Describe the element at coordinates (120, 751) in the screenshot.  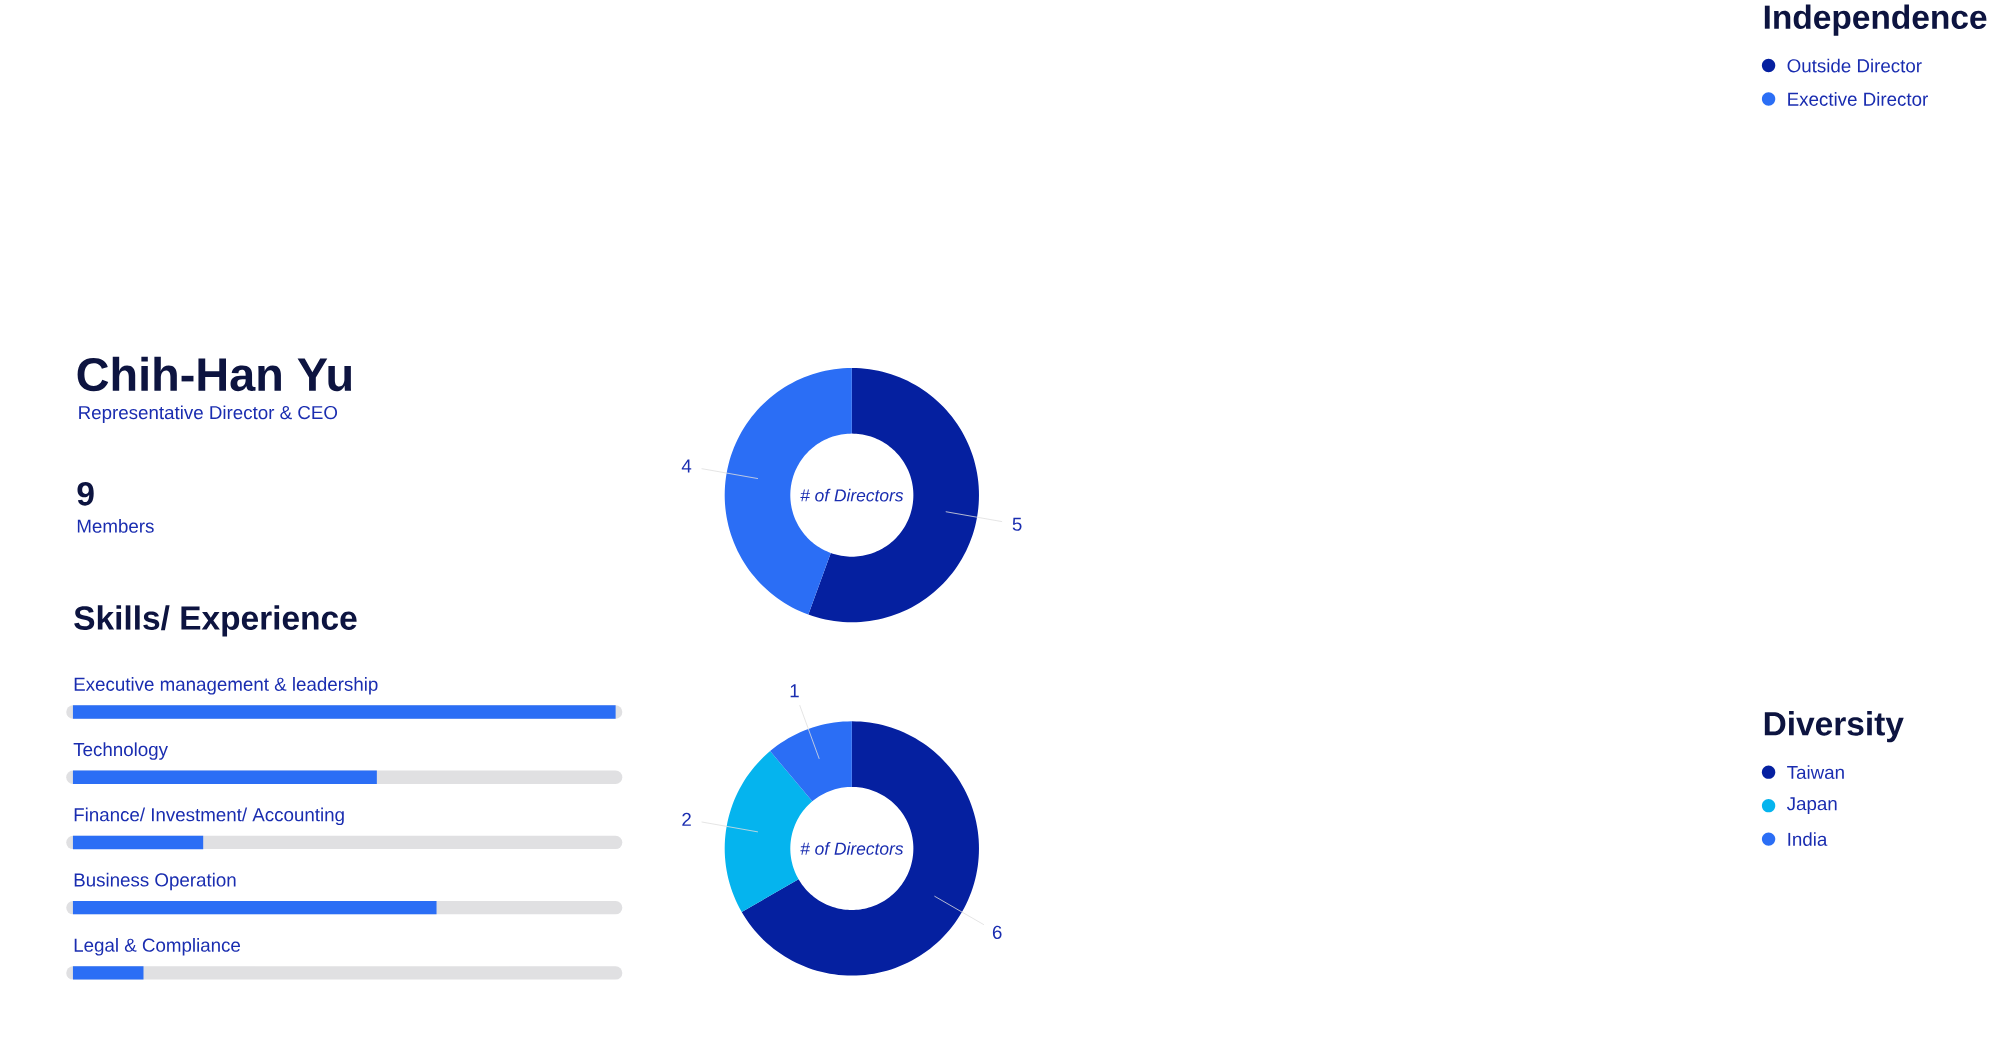
I see `y-tick-label: Technology` at that location.